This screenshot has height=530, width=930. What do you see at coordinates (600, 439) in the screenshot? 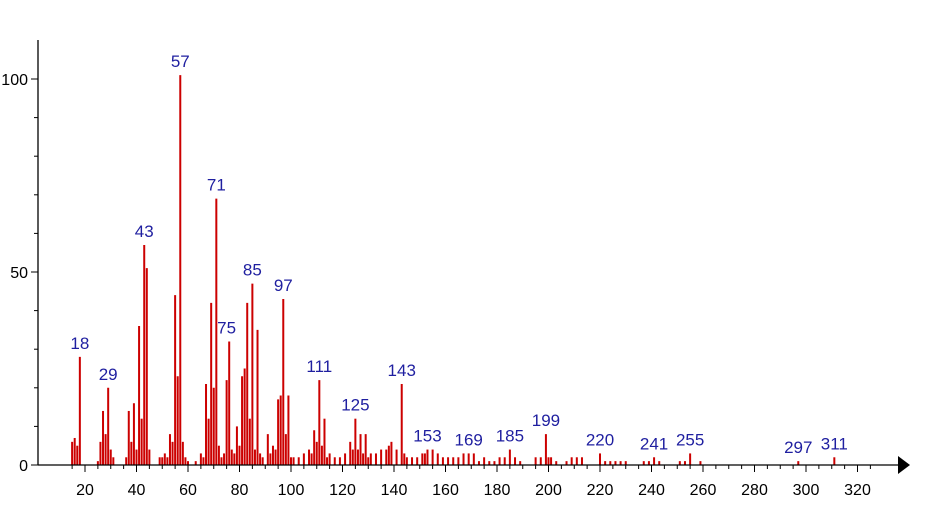
I see `peak-label-220: 220` at bounding box center [600, 439].